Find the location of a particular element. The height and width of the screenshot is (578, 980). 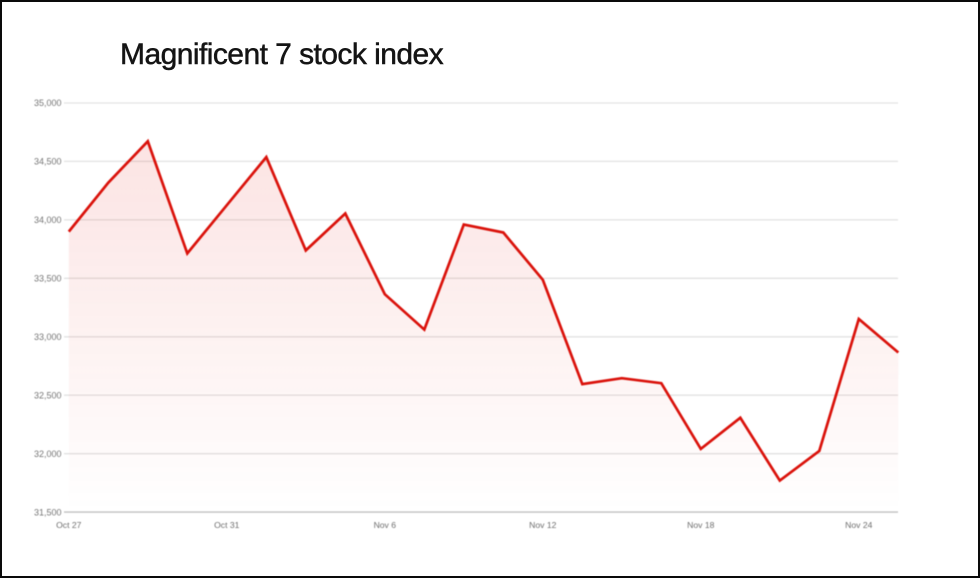

svg-text: 32,500 is located at coordinates (48, 395).